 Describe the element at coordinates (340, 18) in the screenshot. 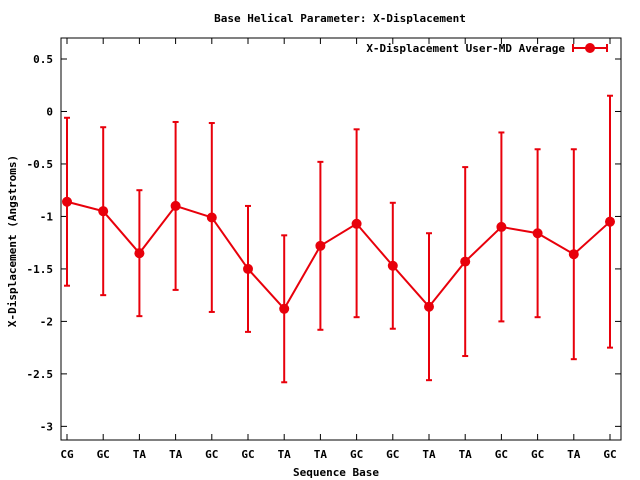

I see `chart-title: Base Helical Parameter: X-Displacement` at that location.